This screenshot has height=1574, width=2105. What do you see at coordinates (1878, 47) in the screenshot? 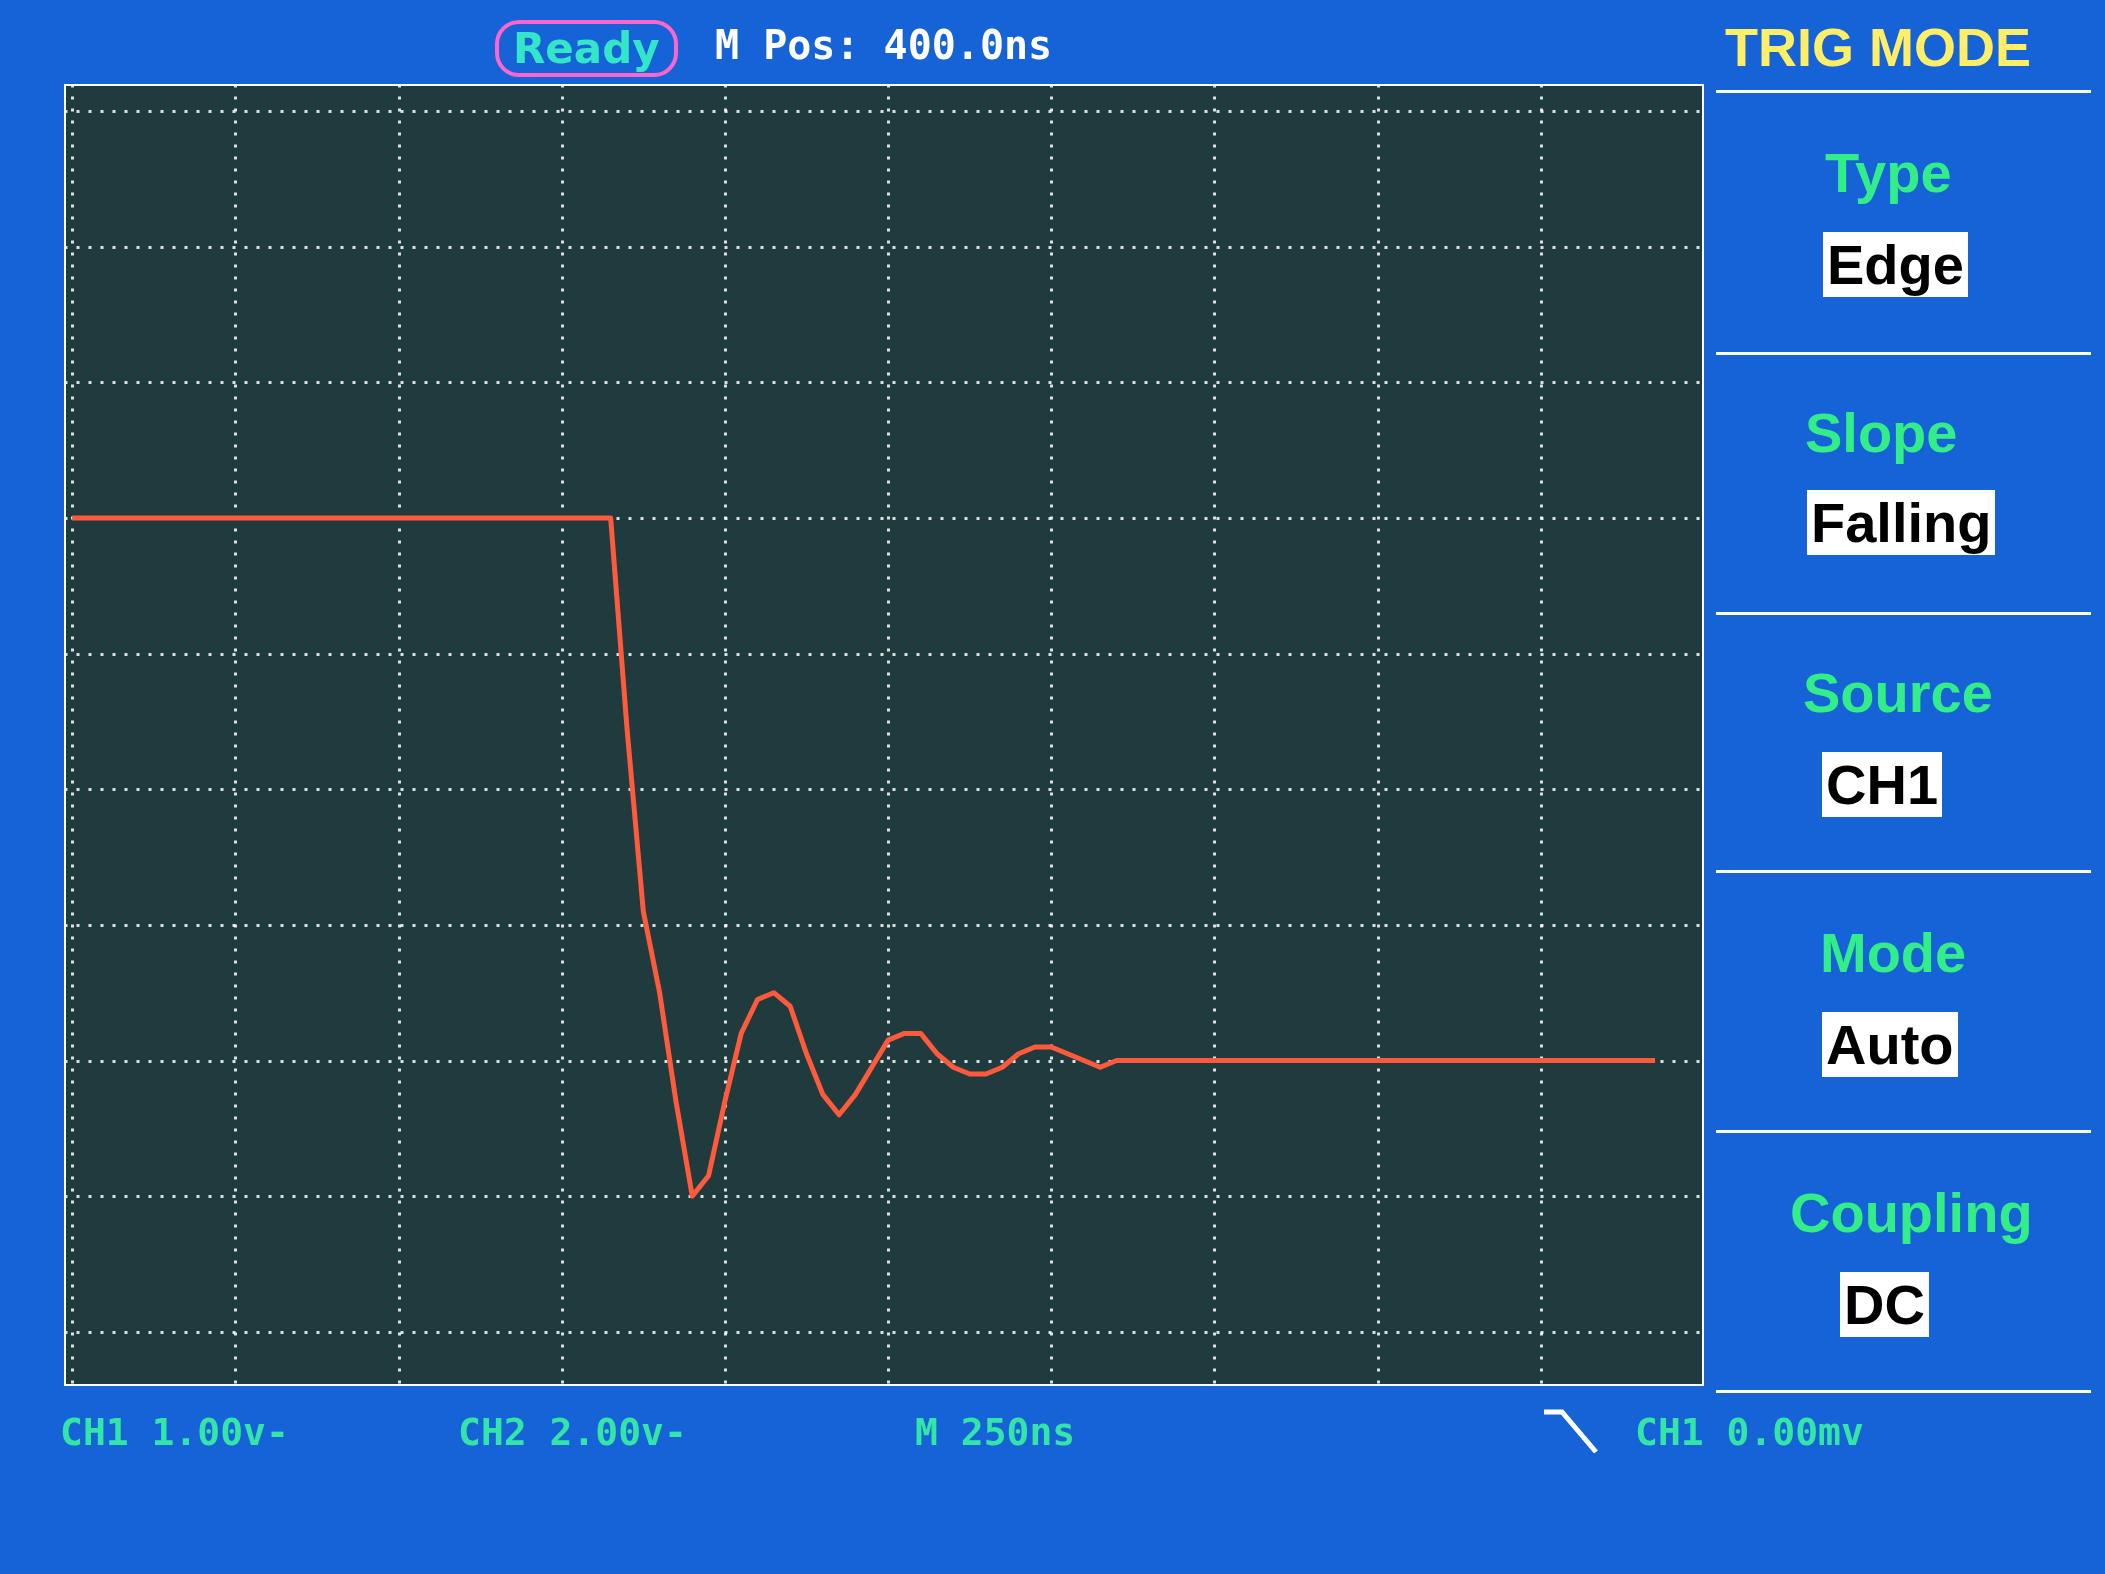
I see `text: TRIG MODE` at bounding box center [1878, 47].